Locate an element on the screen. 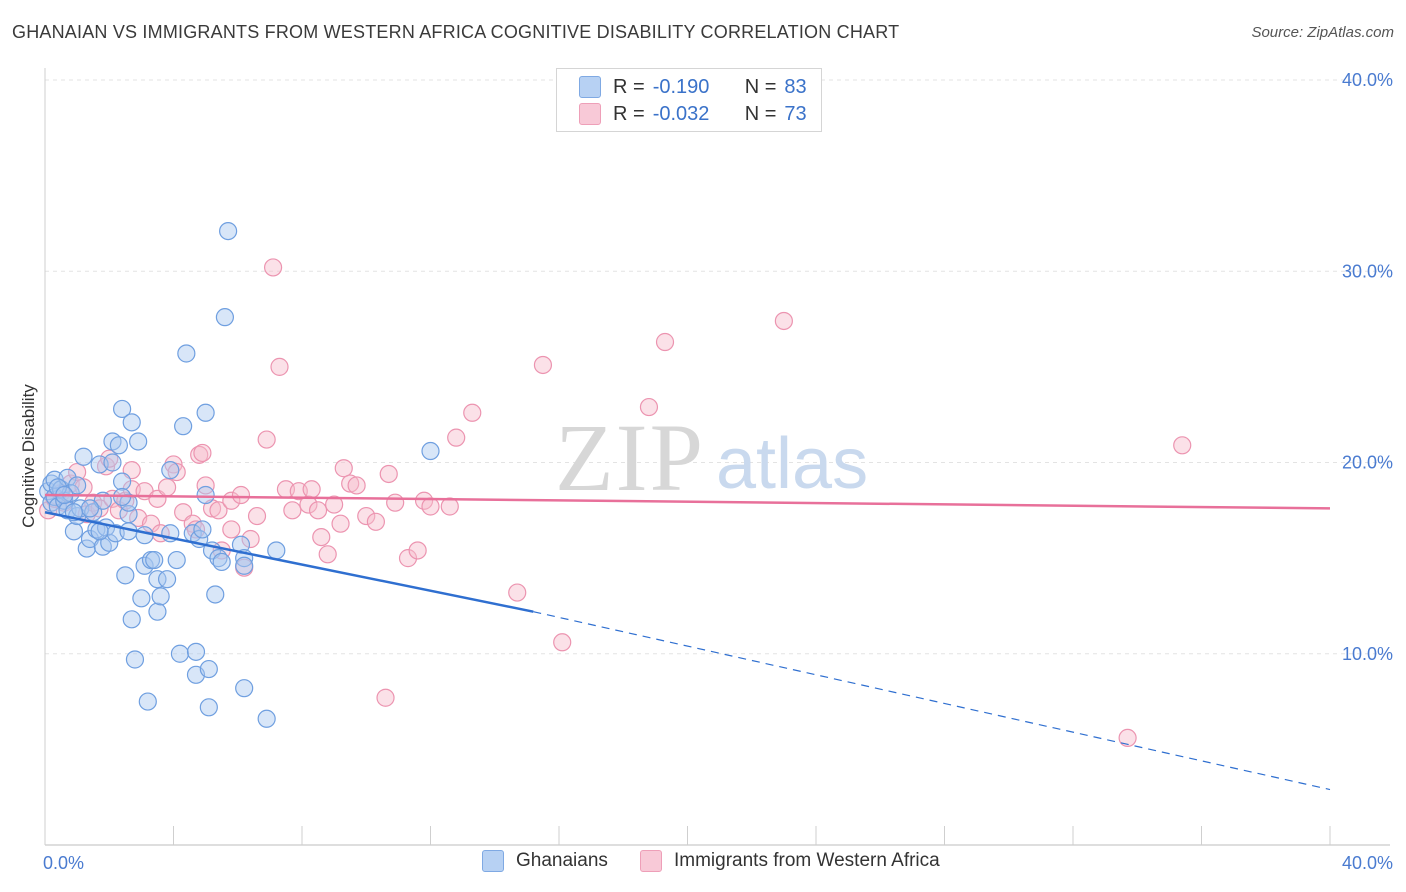  legend-item-ghanaians: Ghanaians is located at coordinates (545, 861).